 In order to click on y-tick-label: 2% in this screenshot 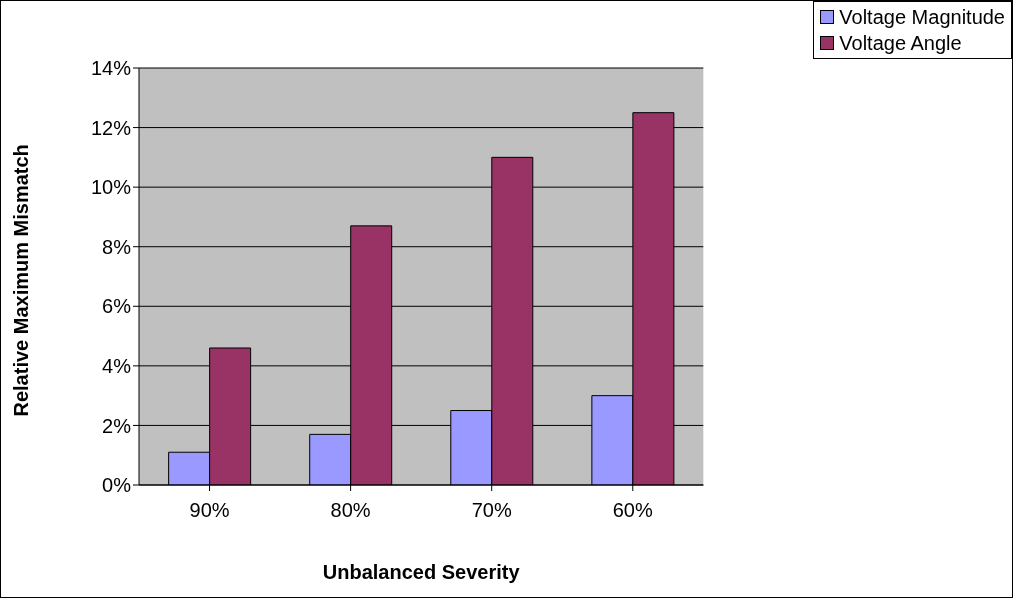, I will do `click(117, 425)`.